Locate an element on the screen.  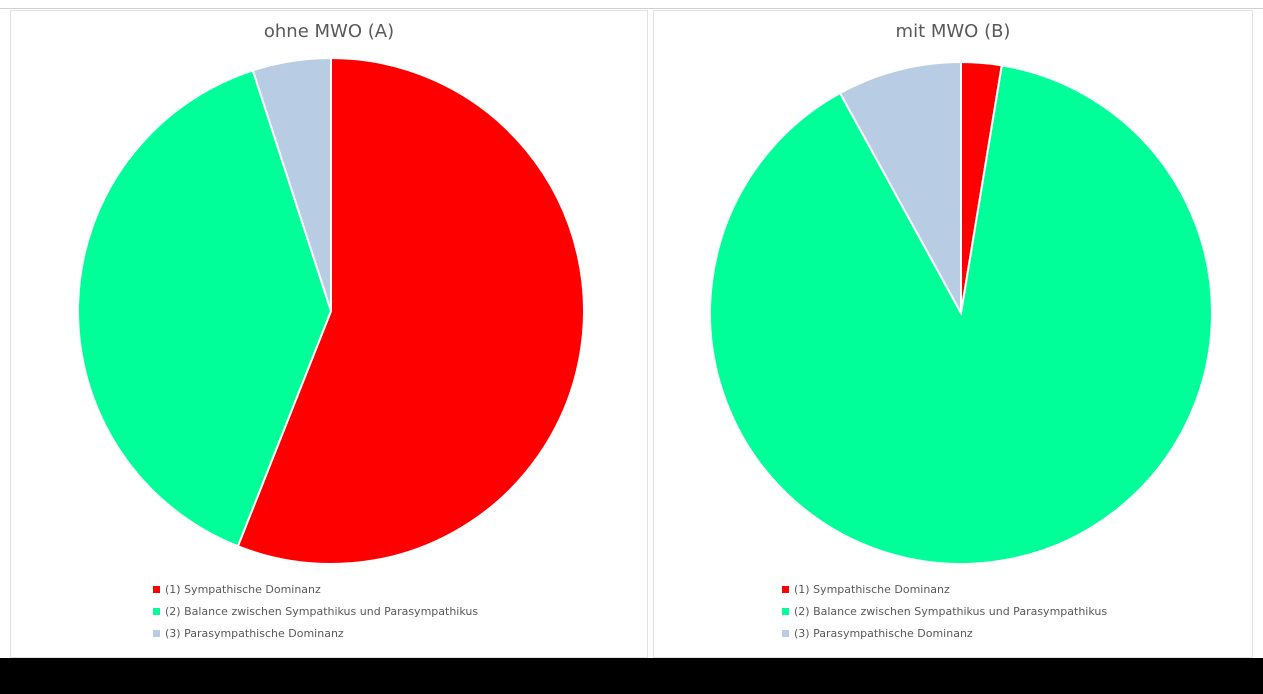
bottom-black-bar is located at coordinates (631, 676).